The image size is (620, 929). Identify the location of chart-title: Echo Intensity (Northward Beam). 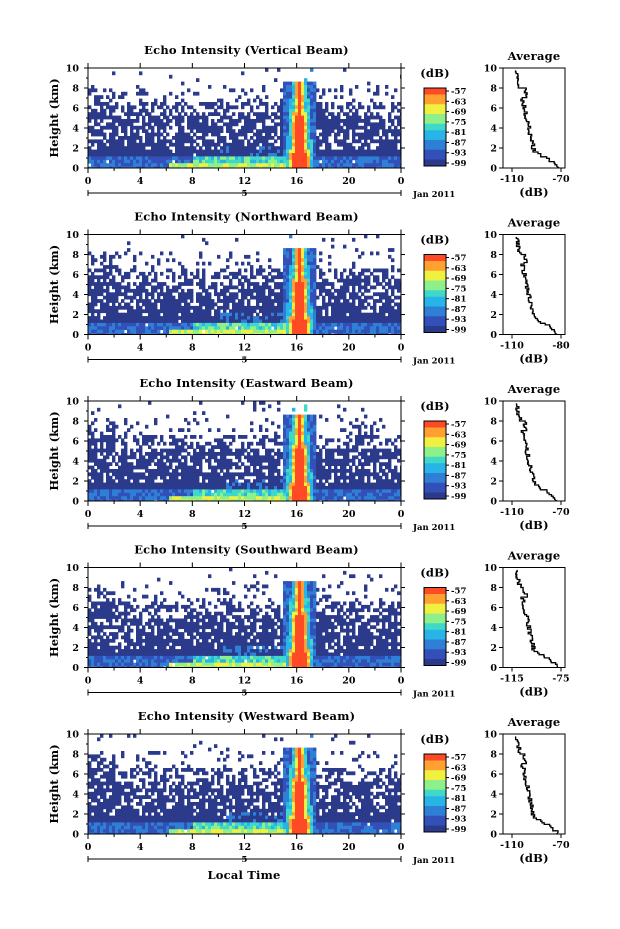
(246, 217).